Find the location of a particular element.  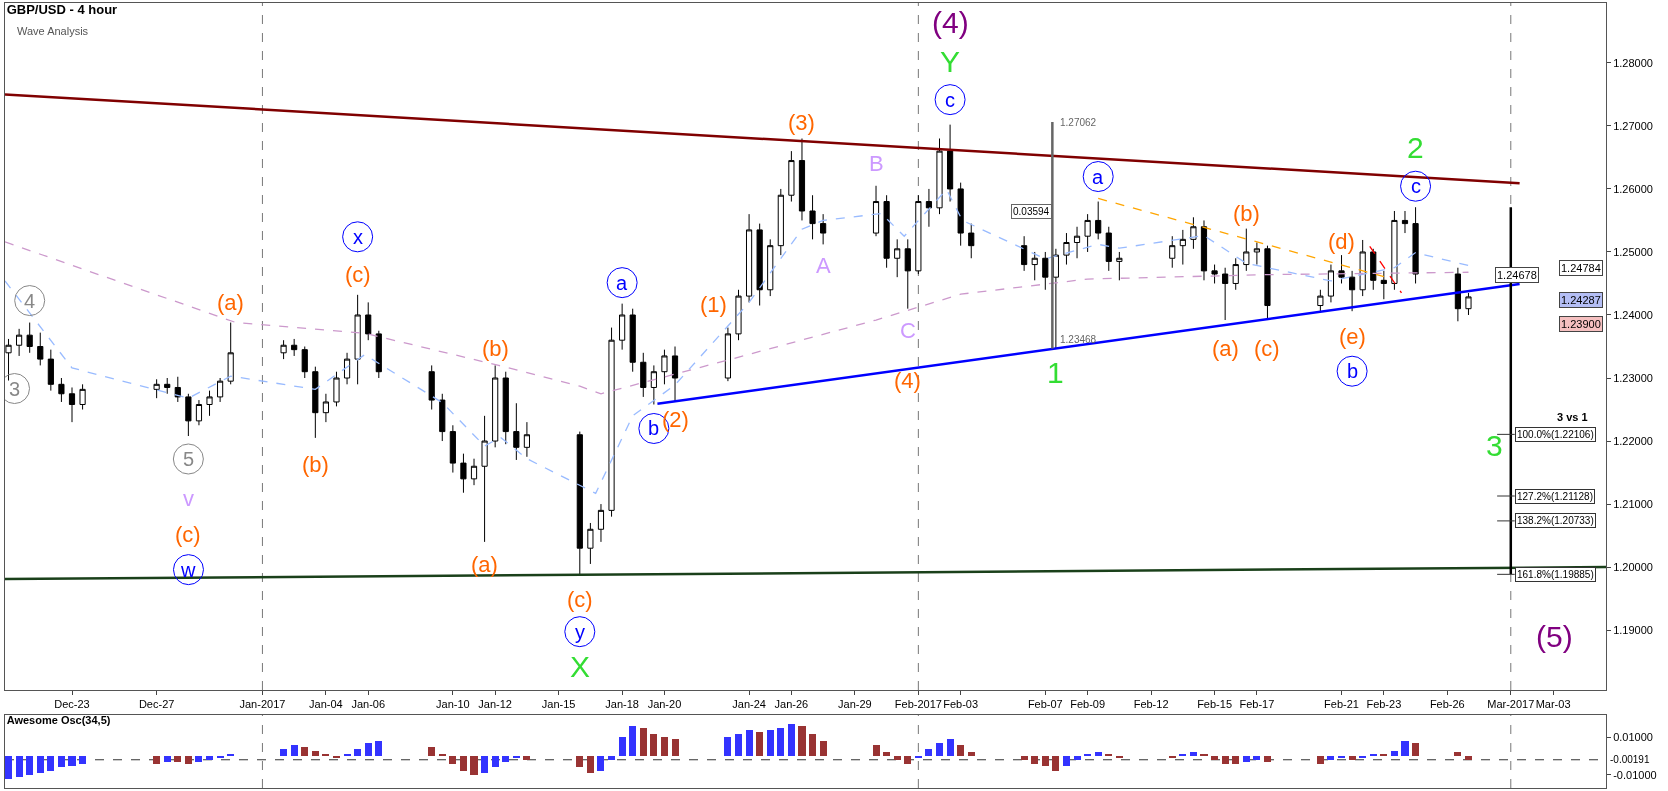

x-tick-label: Jan-18 is located at coordinates (622, 704).